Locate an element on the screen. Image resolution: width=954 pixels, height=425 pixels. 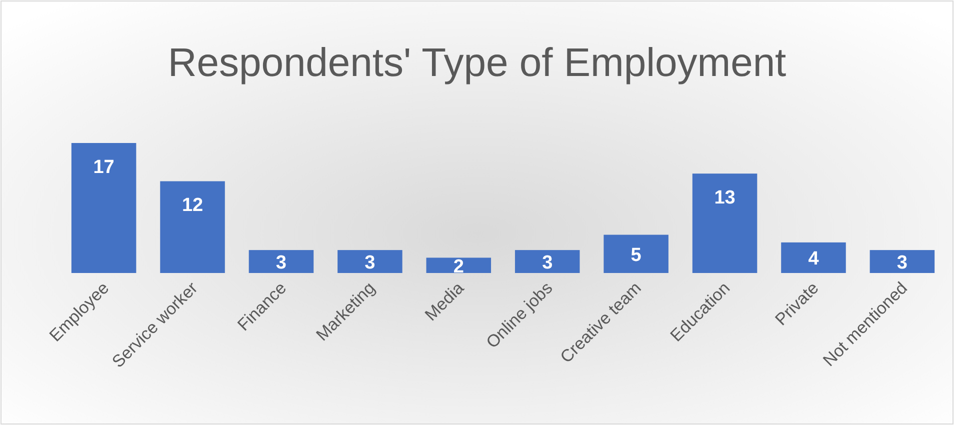
data-label: 13 is located at coordinates (725, 198).